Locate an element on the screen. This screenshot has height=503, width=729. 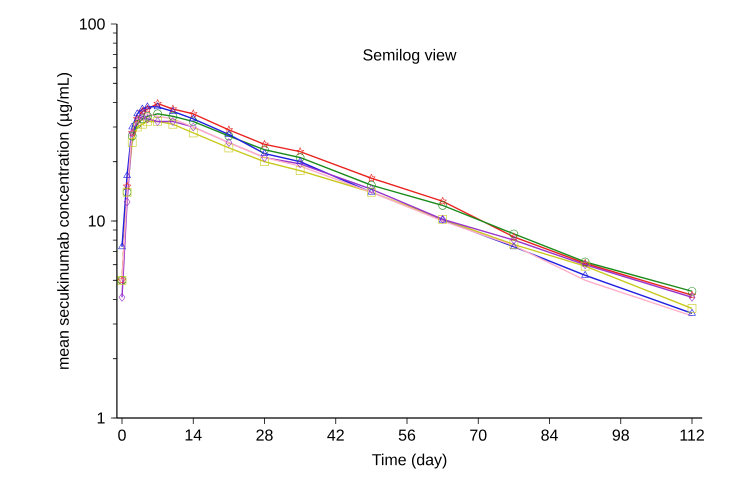
y-tick-label: 100 is located at coordinates (92, 24).